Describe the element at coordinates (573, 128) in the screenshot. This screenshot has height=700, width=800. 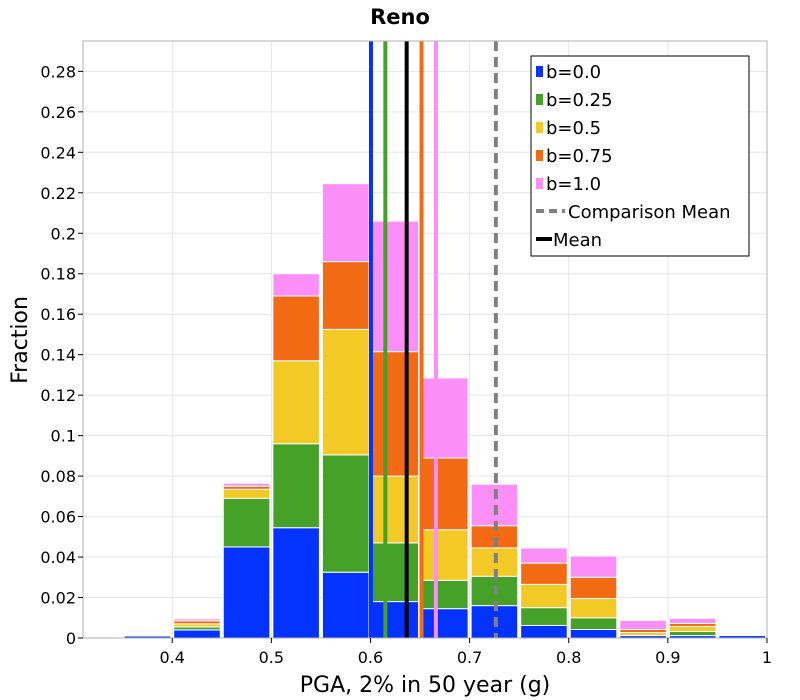
I see `legend-label-b-0-5: b=0.5` at that location.